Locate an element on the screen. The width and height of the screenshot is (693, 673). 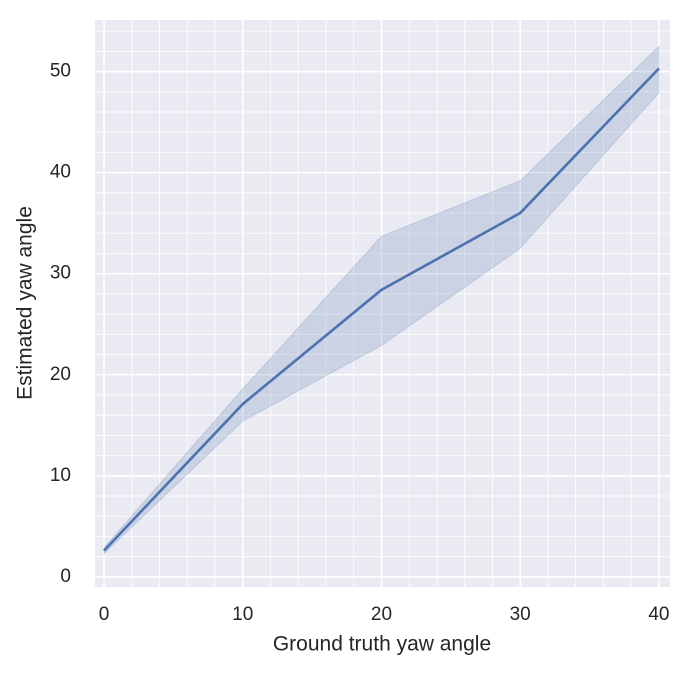
y-axis-label: Estimated yaw angle is located at coordinates (25, 303).